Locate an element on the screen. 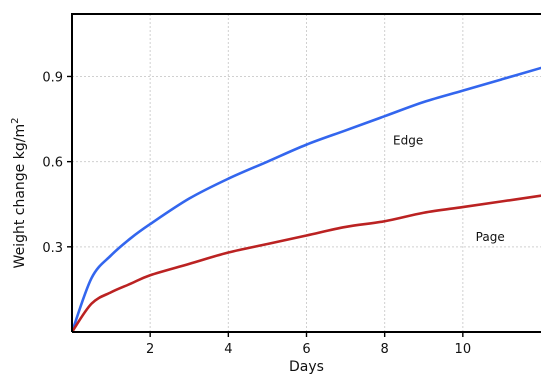  y-tick-label: 0.9 is located at coordinates (52, 77).